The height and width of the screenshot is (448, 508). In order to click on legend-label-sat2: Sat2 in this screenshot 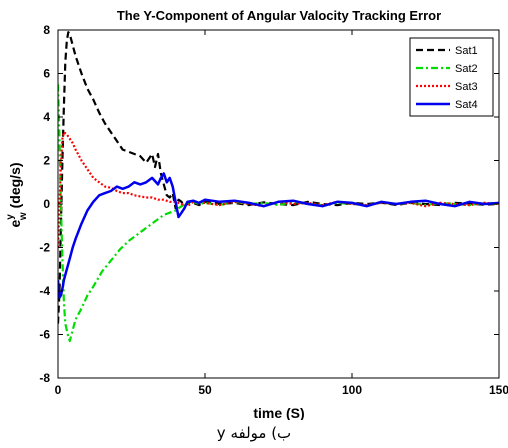, I will do `click(466, 69)`.